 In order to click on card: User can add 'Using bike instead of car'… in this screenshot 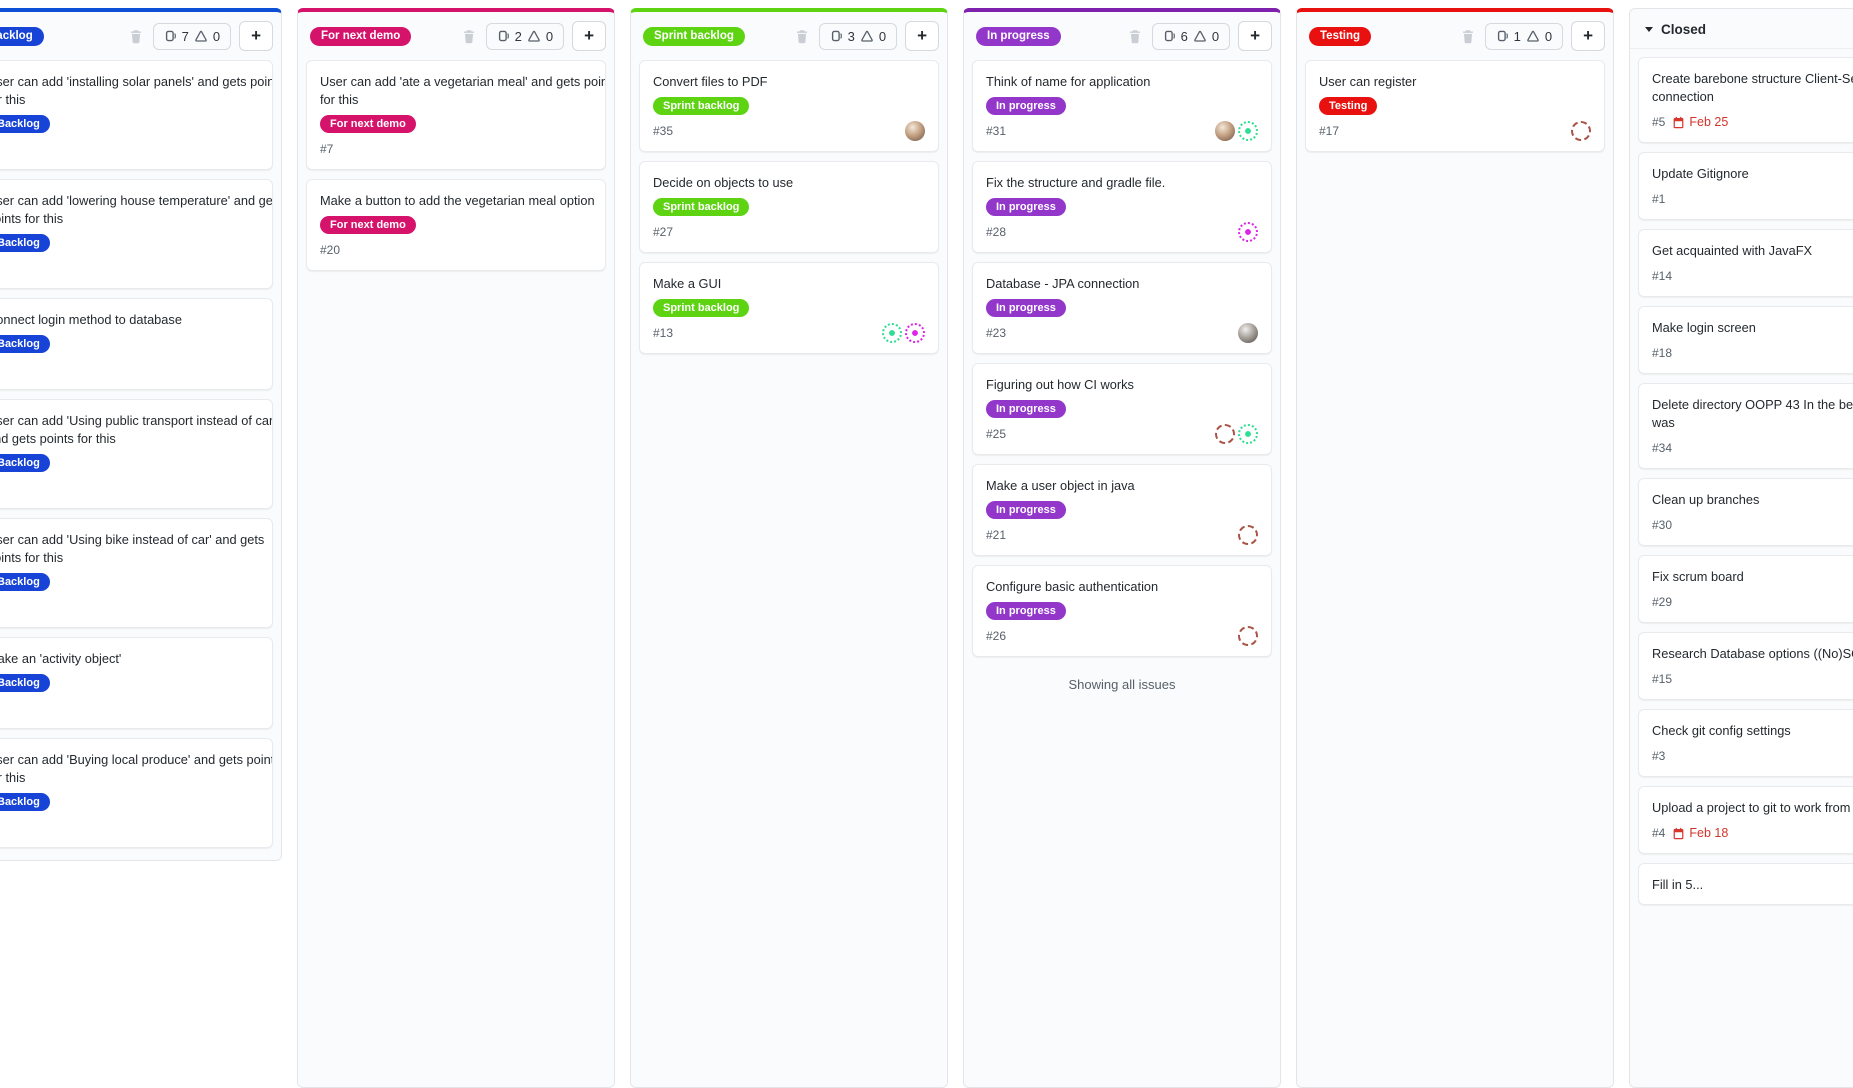, I will do `click(136, 573)`.